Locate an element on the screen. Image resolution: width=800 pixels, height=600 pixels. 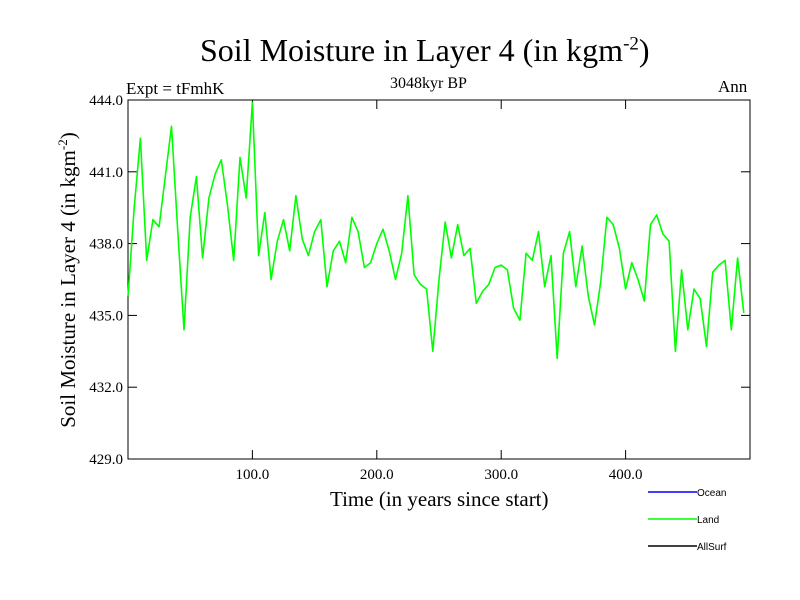
legend-label-land: Land is located at coordinates (708, 520).